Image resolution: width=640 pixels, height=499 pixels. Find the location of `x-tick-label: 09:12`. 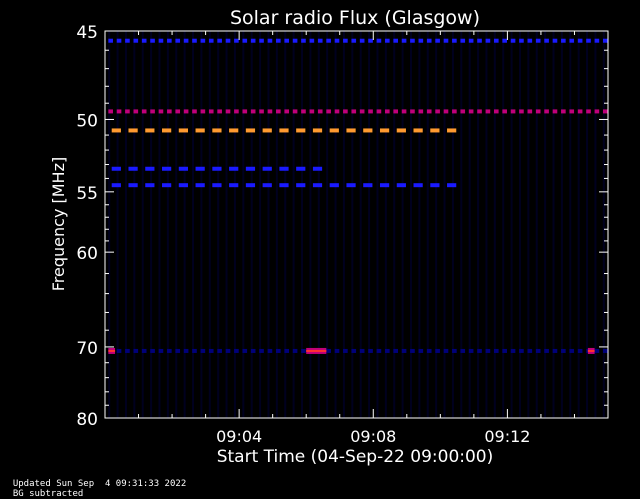

x-tick-label: 09:12 is located at coordinates (507, 436).